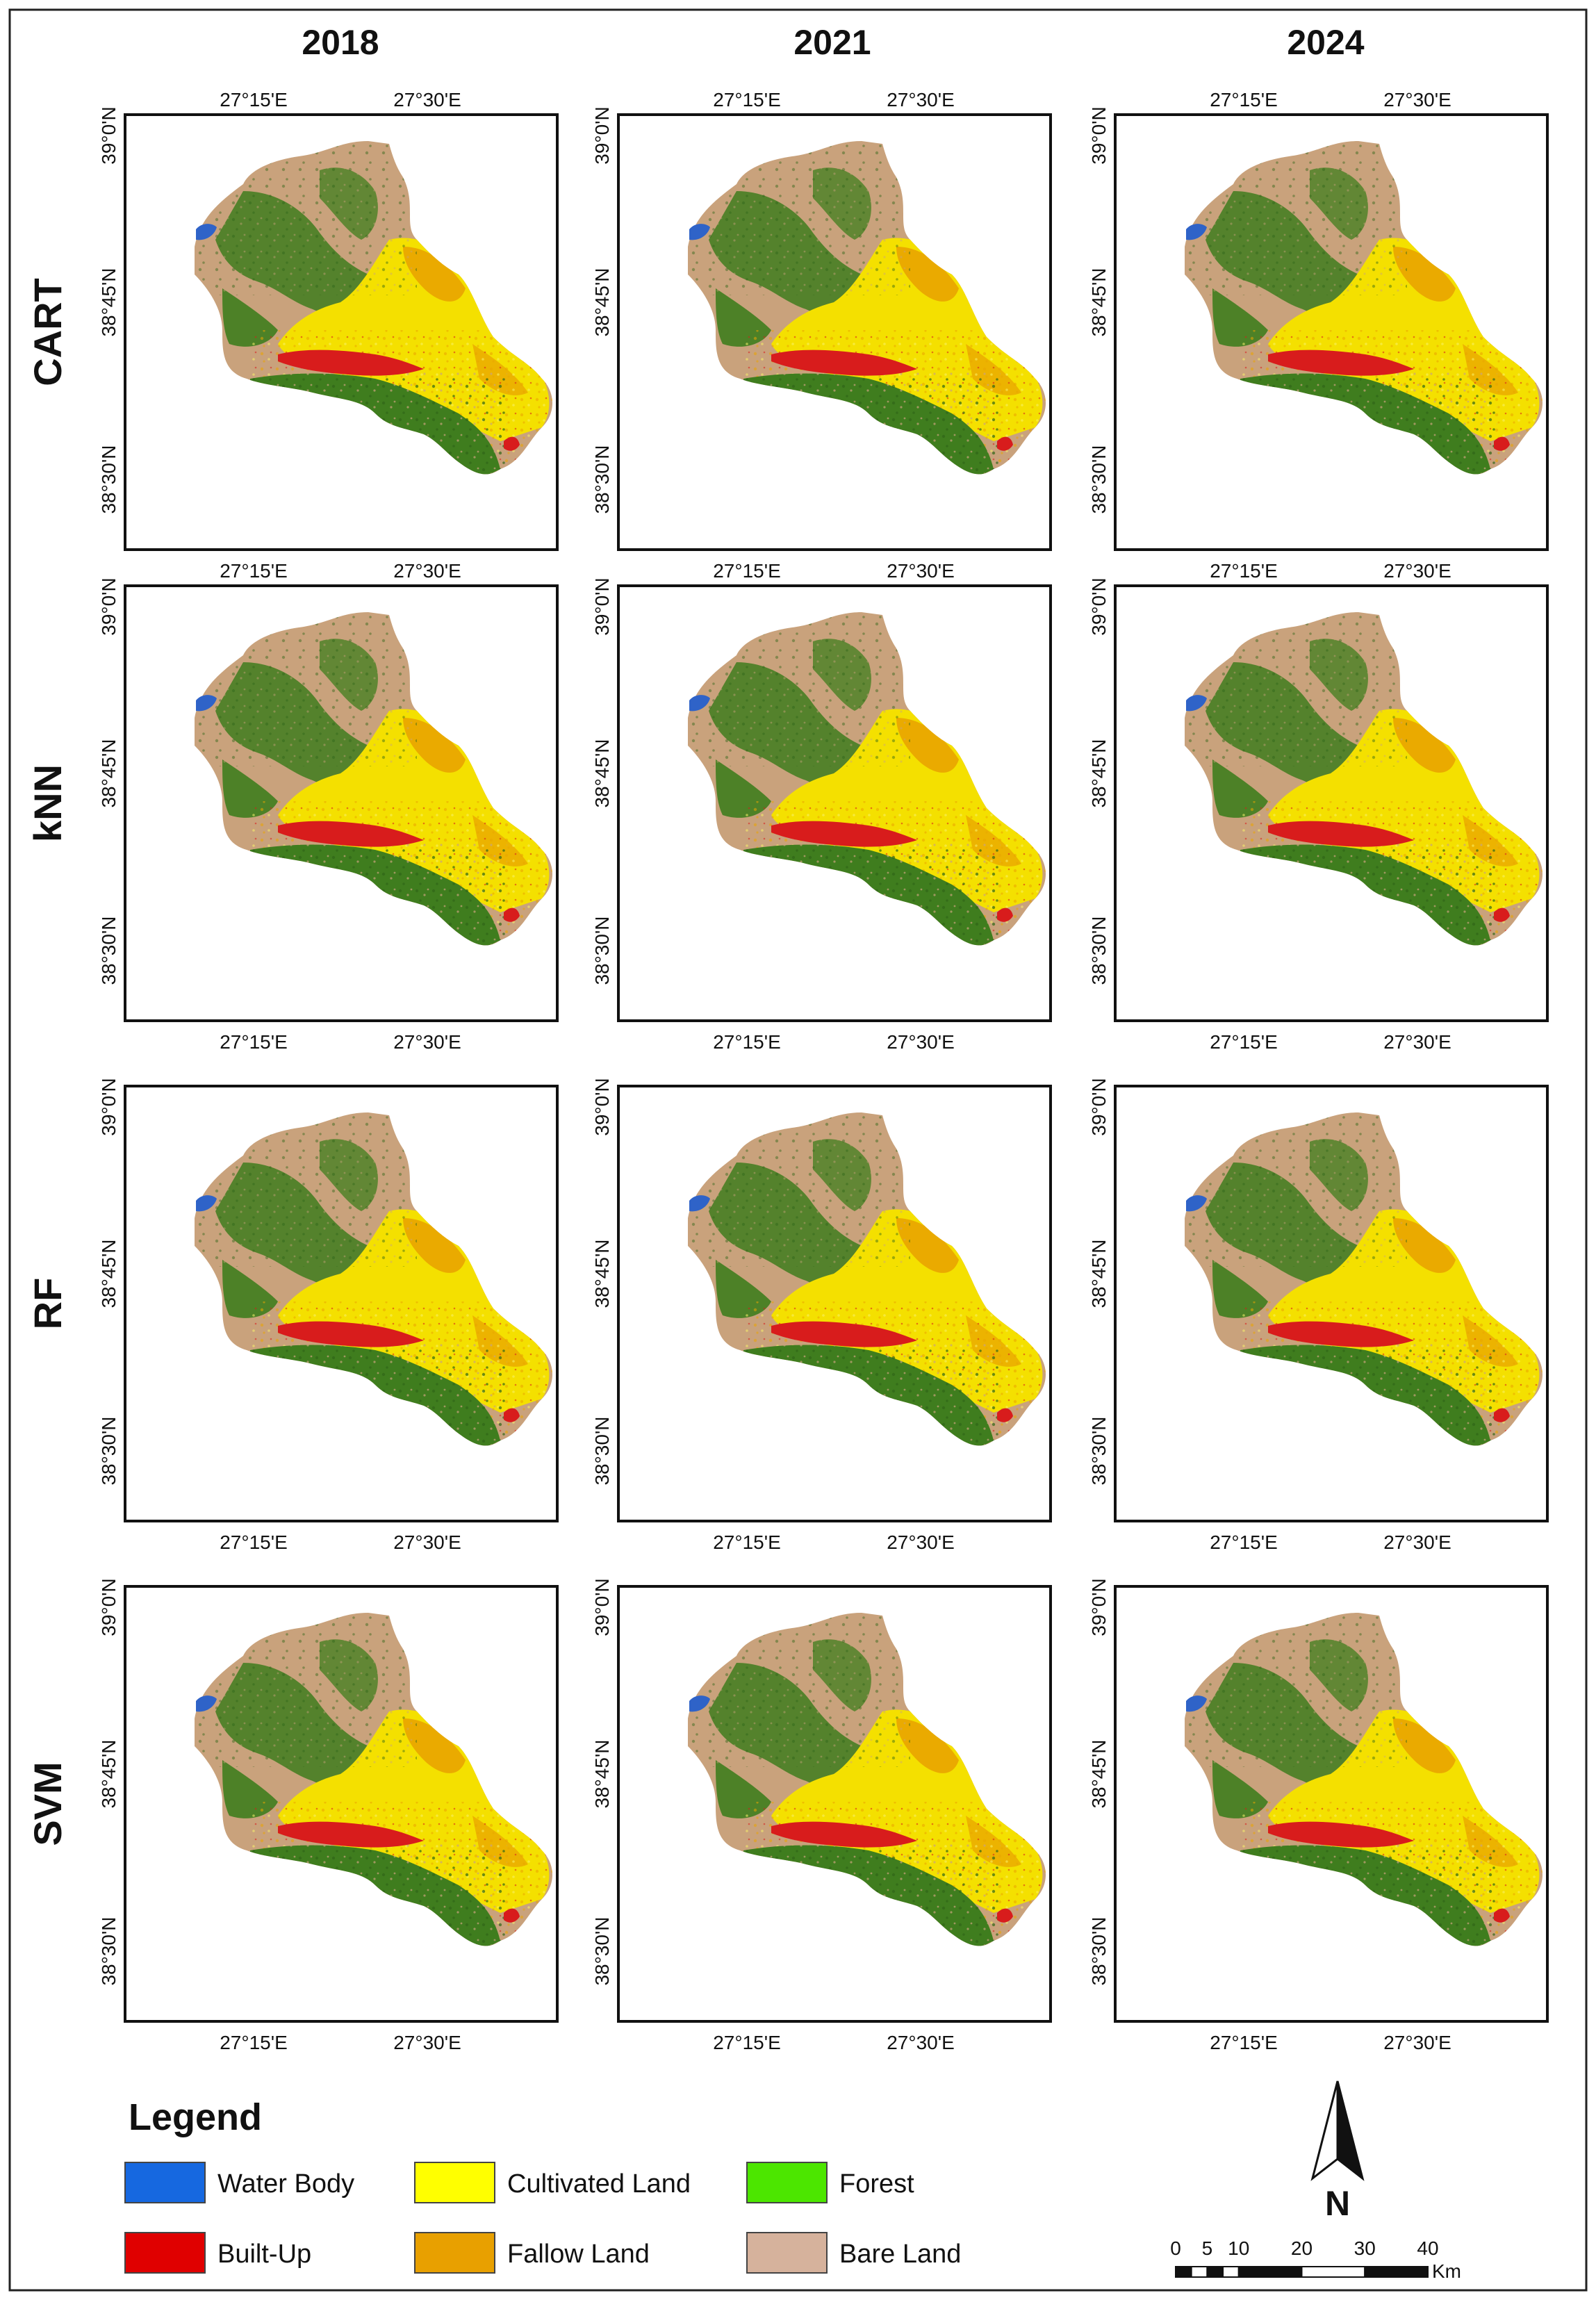 The image size is (1596, 2300). What do you see at coordinates (264, 2254) in the screenshot?
I see `legend-label: Built-Up` at bounding box center [264, 2254].